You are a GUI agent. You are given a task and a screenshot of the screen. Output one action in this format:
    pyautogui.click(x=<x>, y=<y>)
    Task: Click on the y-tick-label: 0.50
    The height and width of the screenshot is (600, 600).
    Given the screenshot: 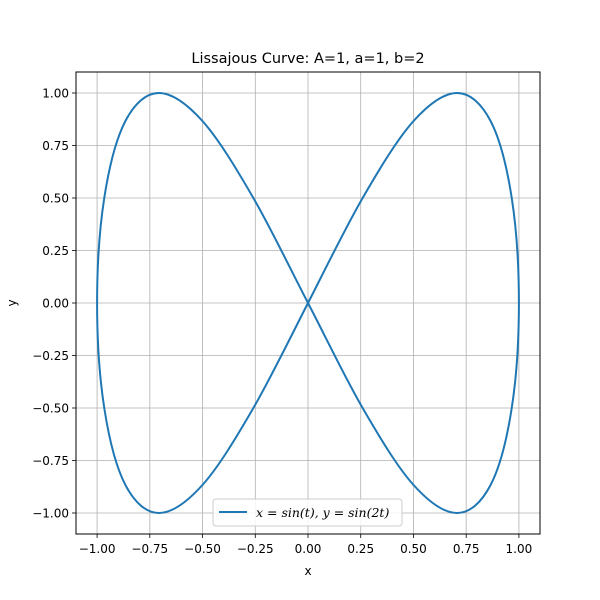 What is the action you would take?
    pyautogui.click(x=55, y=199)
    